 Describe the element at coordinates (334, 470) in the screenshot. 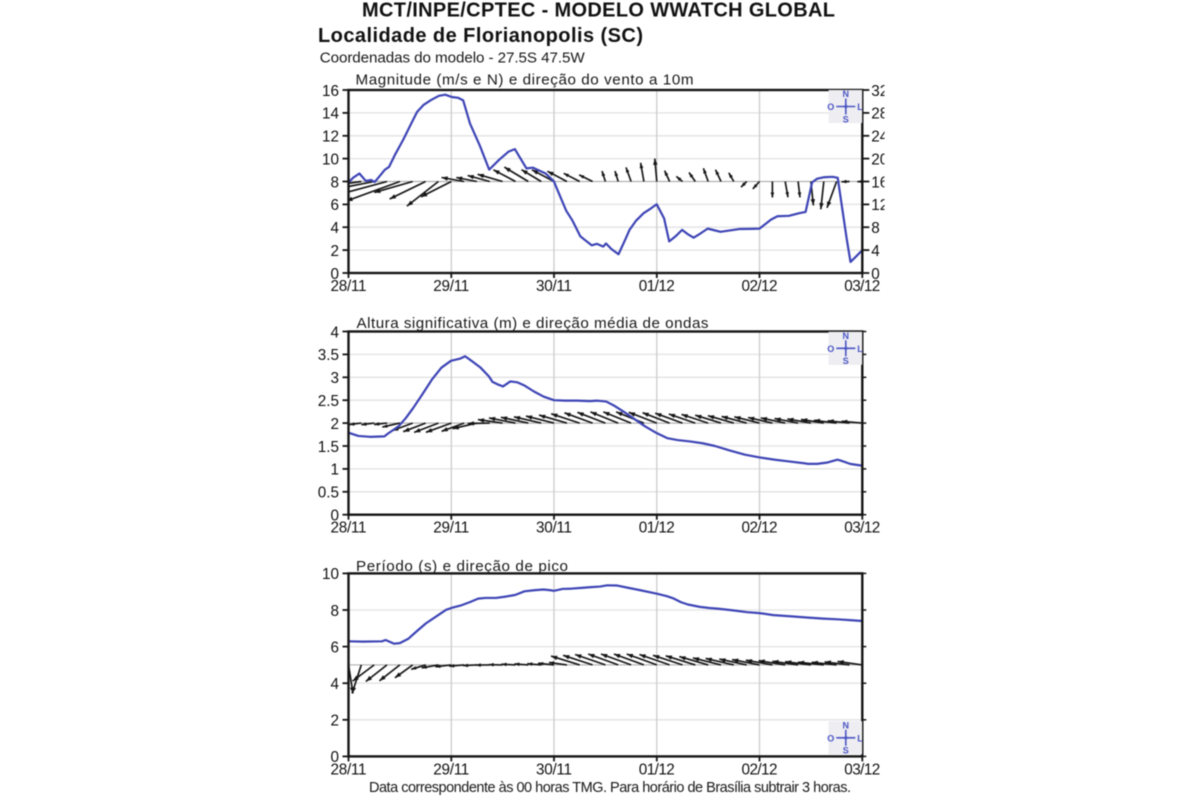

I see `svg-text: 1` at that location.